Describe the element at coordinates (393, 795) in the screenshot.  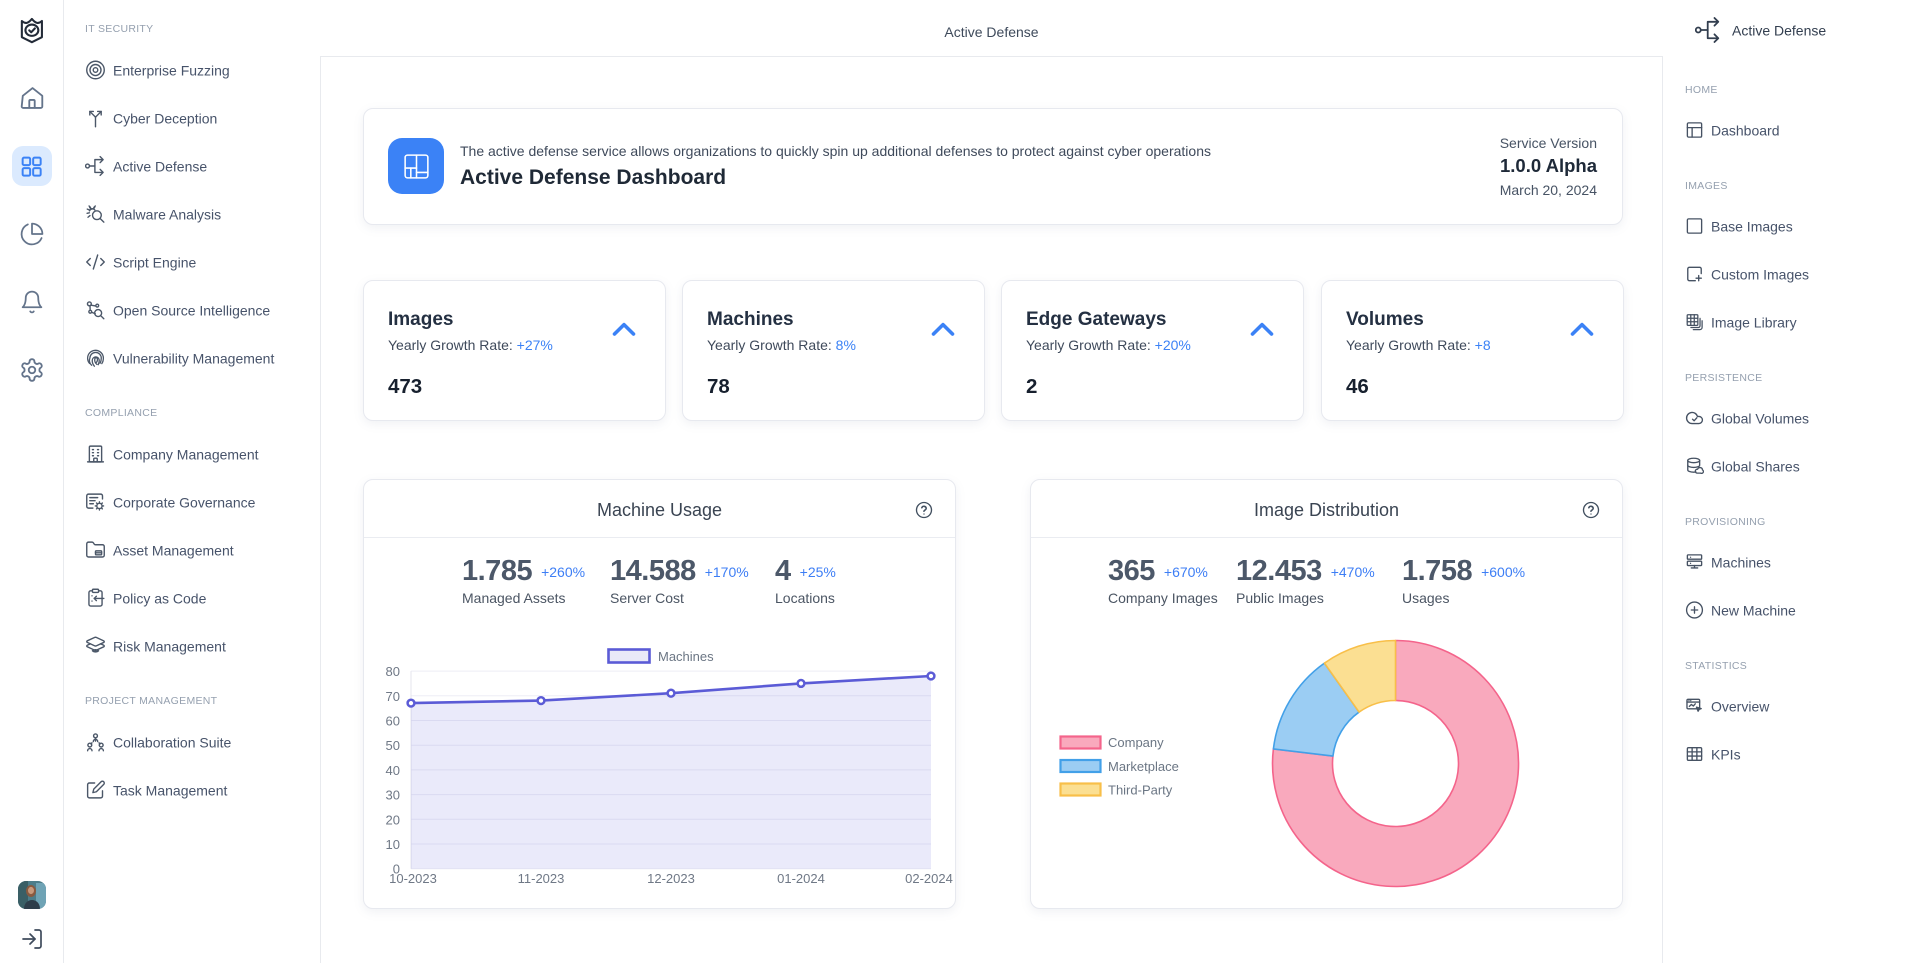
I see `svg-text: 30` at that location.